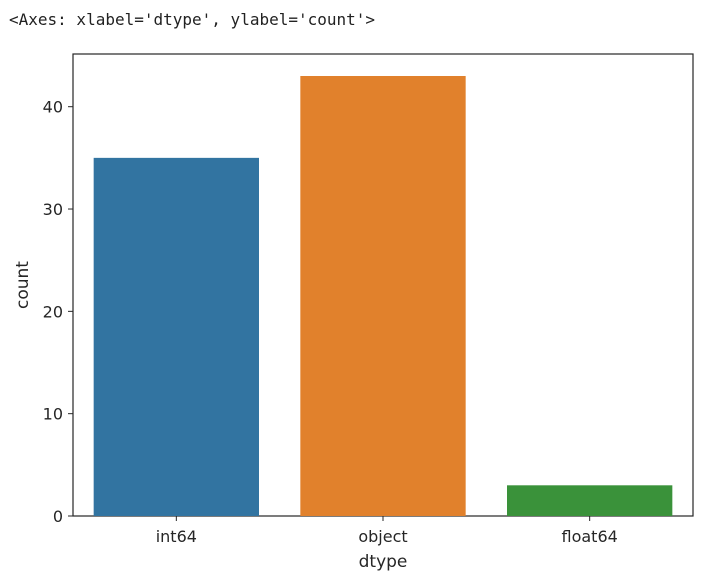  What do you see at coordinates (53, 107) in the screenshot?
I see `y-tick-label: 40` at bounding box center [53, 107].